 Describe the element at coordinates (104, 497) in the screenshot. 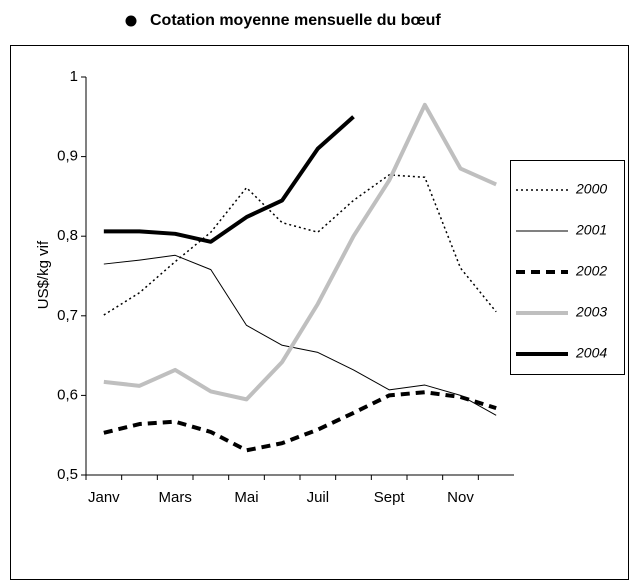

I see `x-tick-label: Janv` at that location.